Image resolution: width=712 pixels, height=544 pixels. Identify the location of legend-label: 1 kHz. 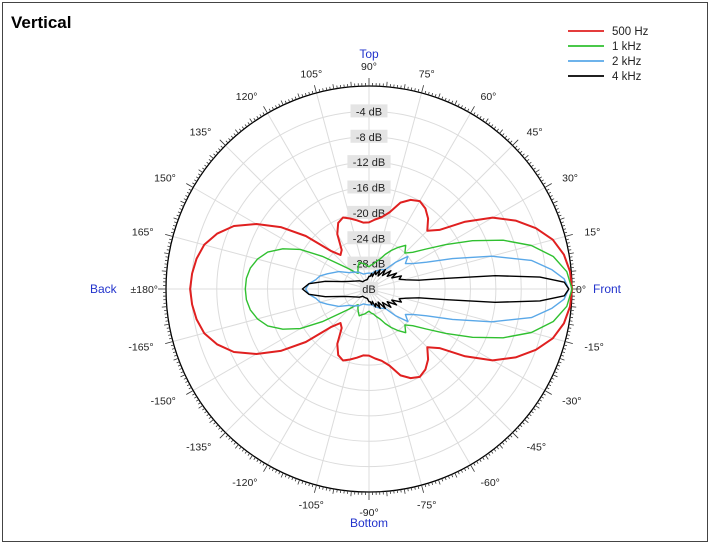
(627, 47).